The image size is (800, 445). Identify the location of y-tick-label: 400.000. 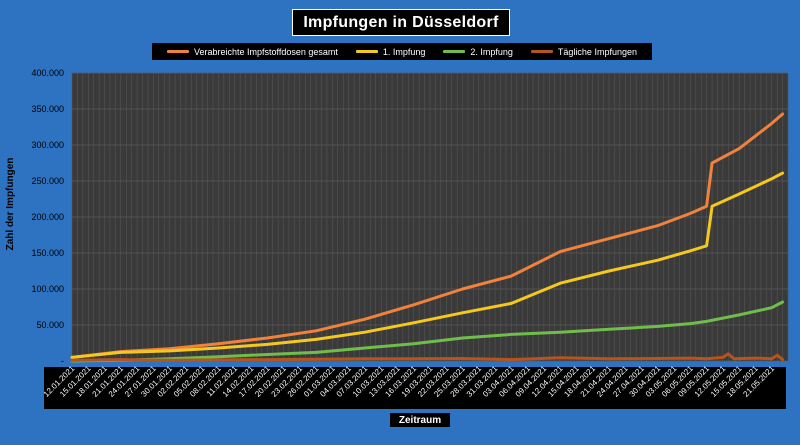
(47, 73).